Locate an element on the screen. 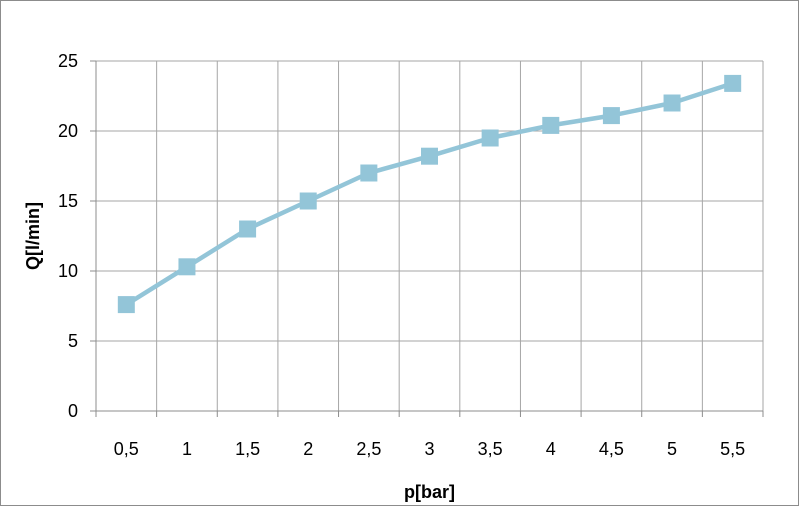  x-axis-title: p[bar] is located at coordinates (429, 492).